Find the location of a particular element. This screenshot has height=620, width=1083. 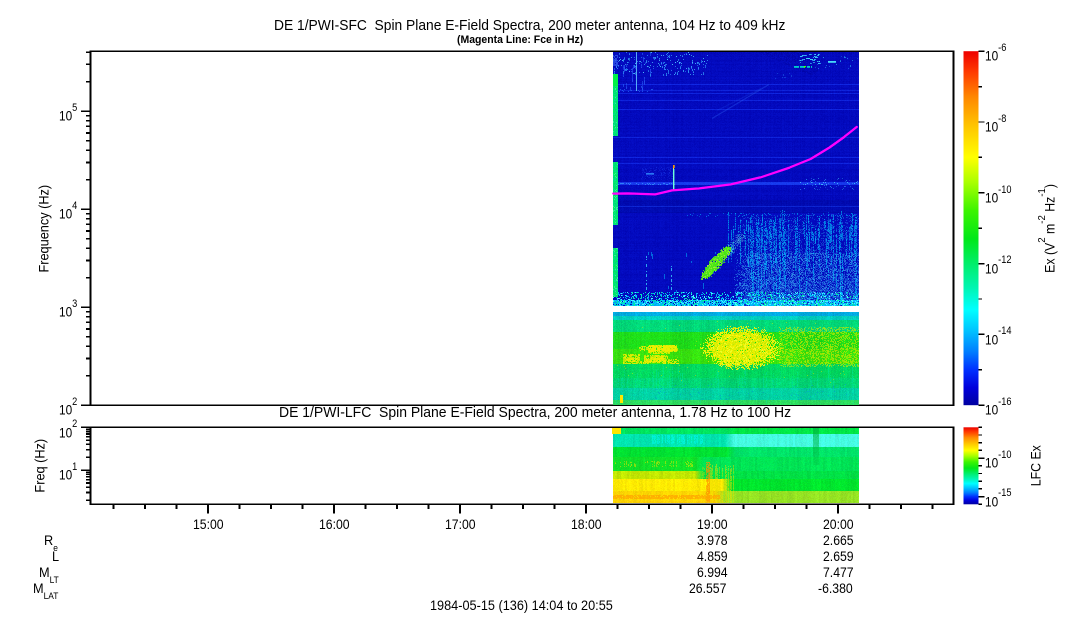

sfc-colorbar-tick-label: 10-10 is located at coordinates (998, 194).